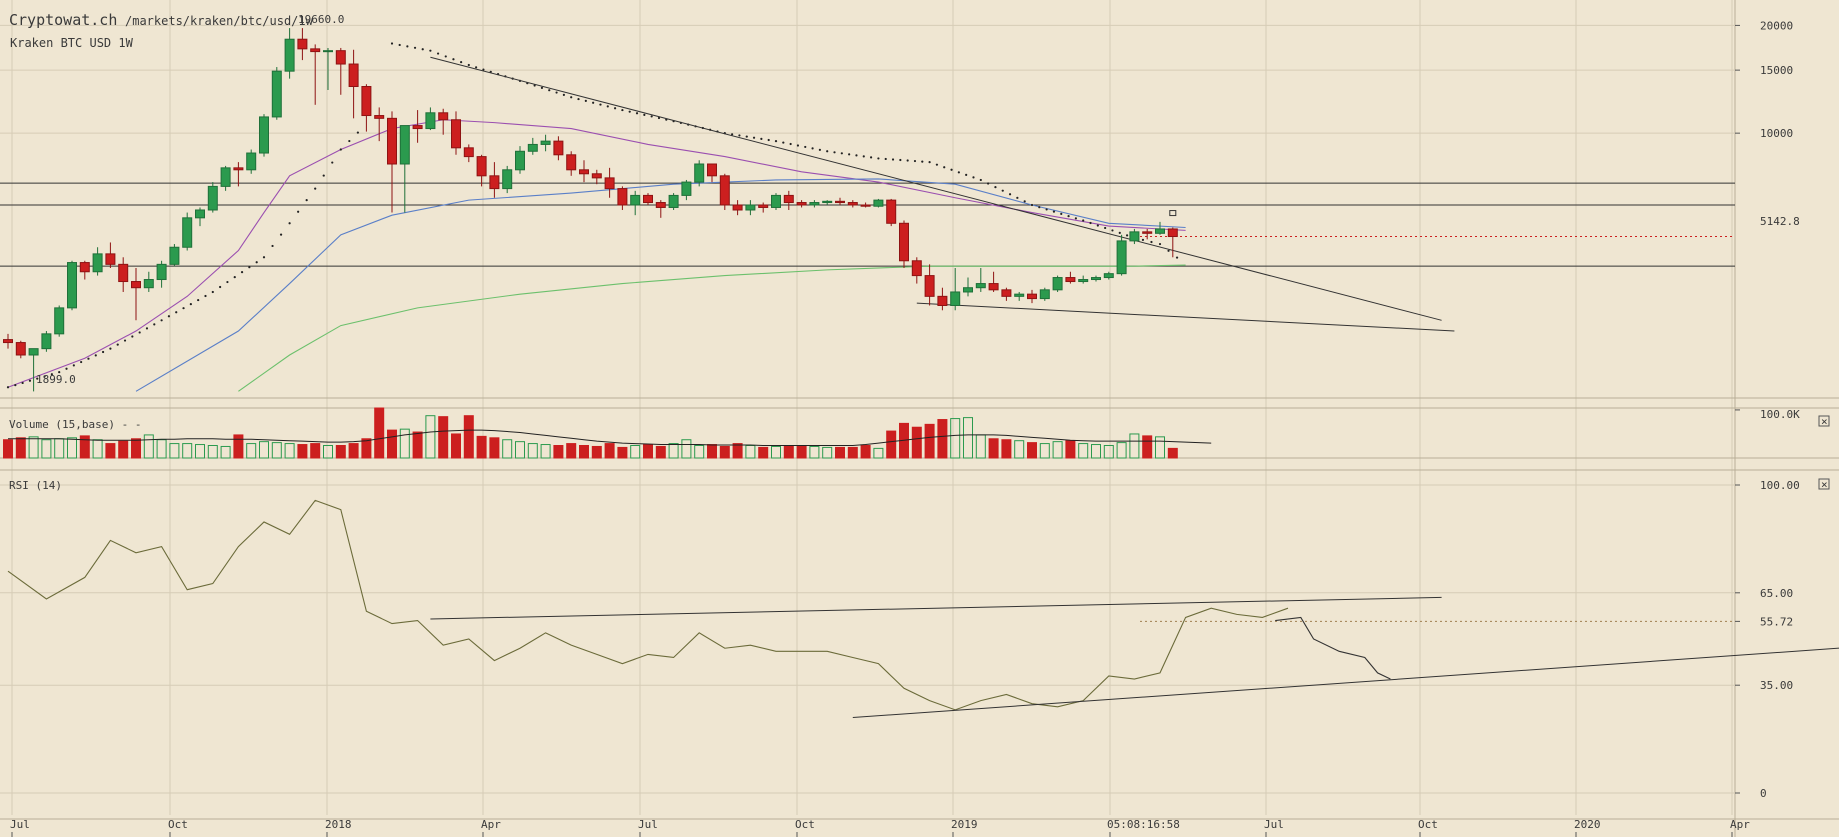 This screenshot has width=1839, height=837. I want to click on volume-close-button: ×, so click(1824, 421).